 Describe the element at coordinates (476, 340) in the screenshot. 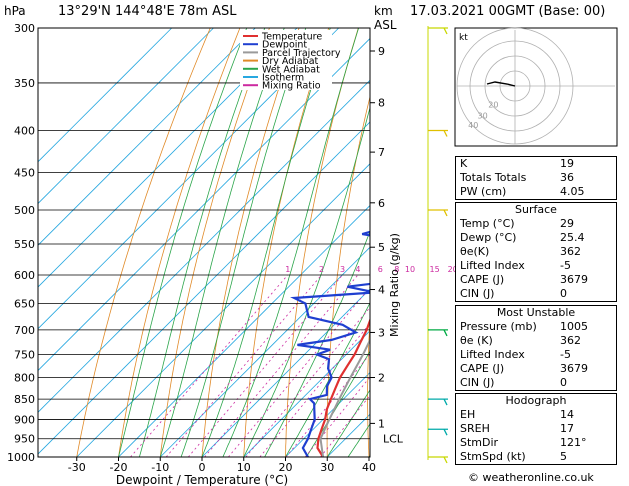

I see `mu-label: θe (K)` at that location.